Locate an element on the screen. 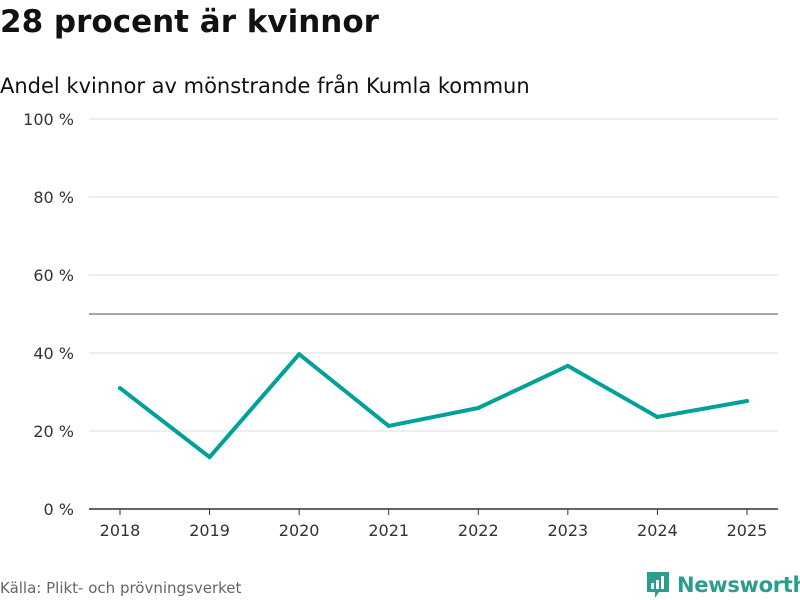  y-tick-label: 40 % is located at coordinates (53, 353).